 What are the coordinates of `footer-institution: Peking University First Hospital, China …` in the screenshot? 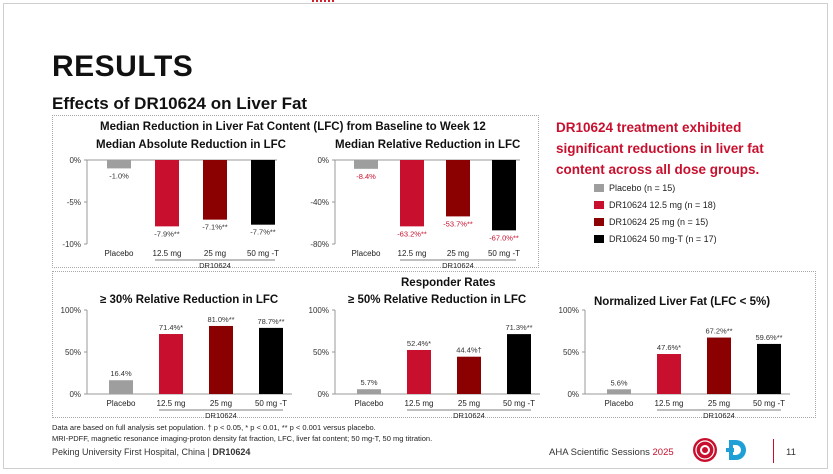 It's located at (151, 452).